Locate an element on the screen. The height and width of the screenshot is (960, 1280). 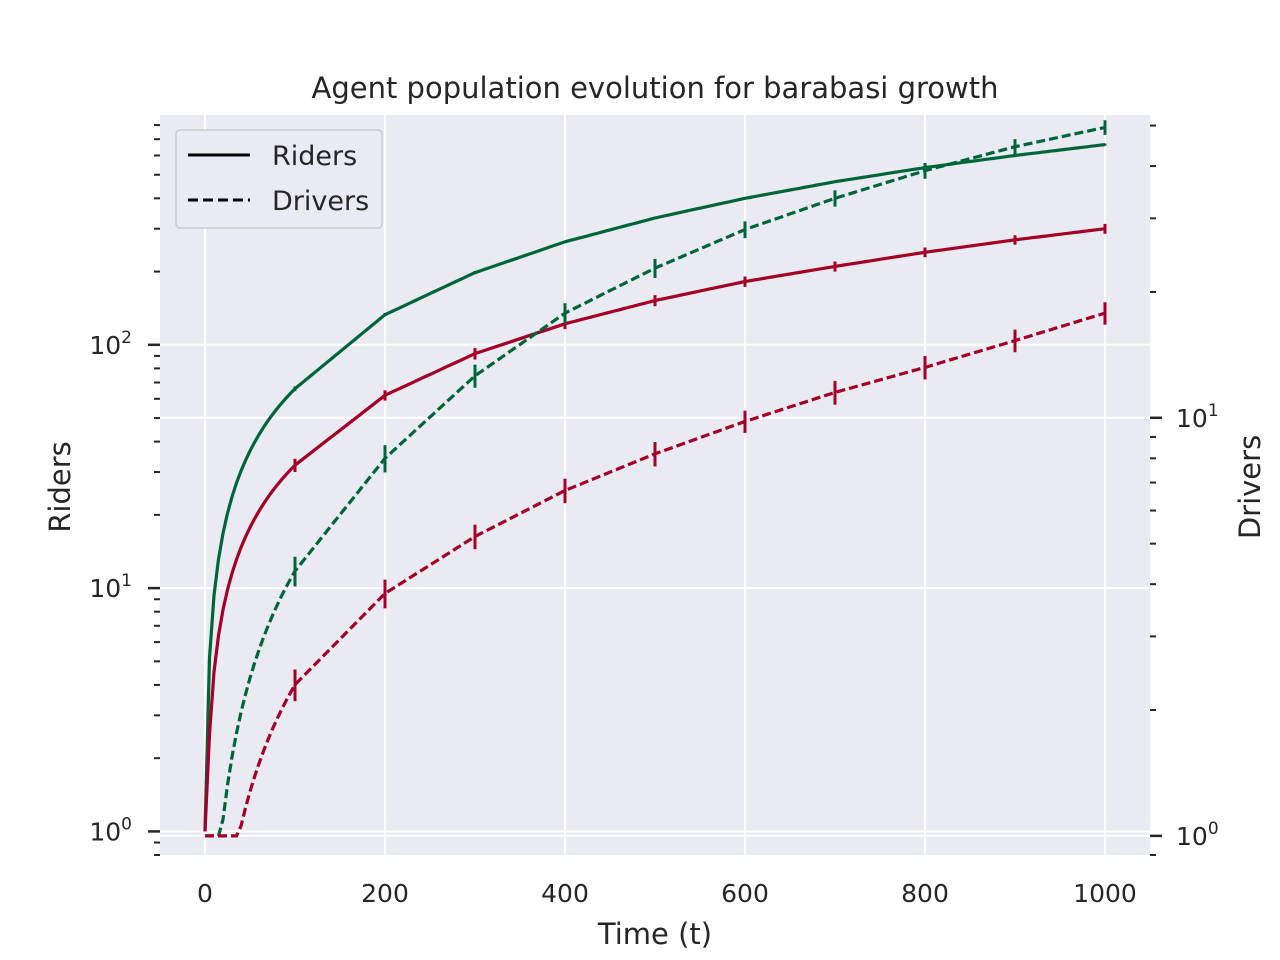
x-axis-label: Time (t) is located at coordinates (654, 934).